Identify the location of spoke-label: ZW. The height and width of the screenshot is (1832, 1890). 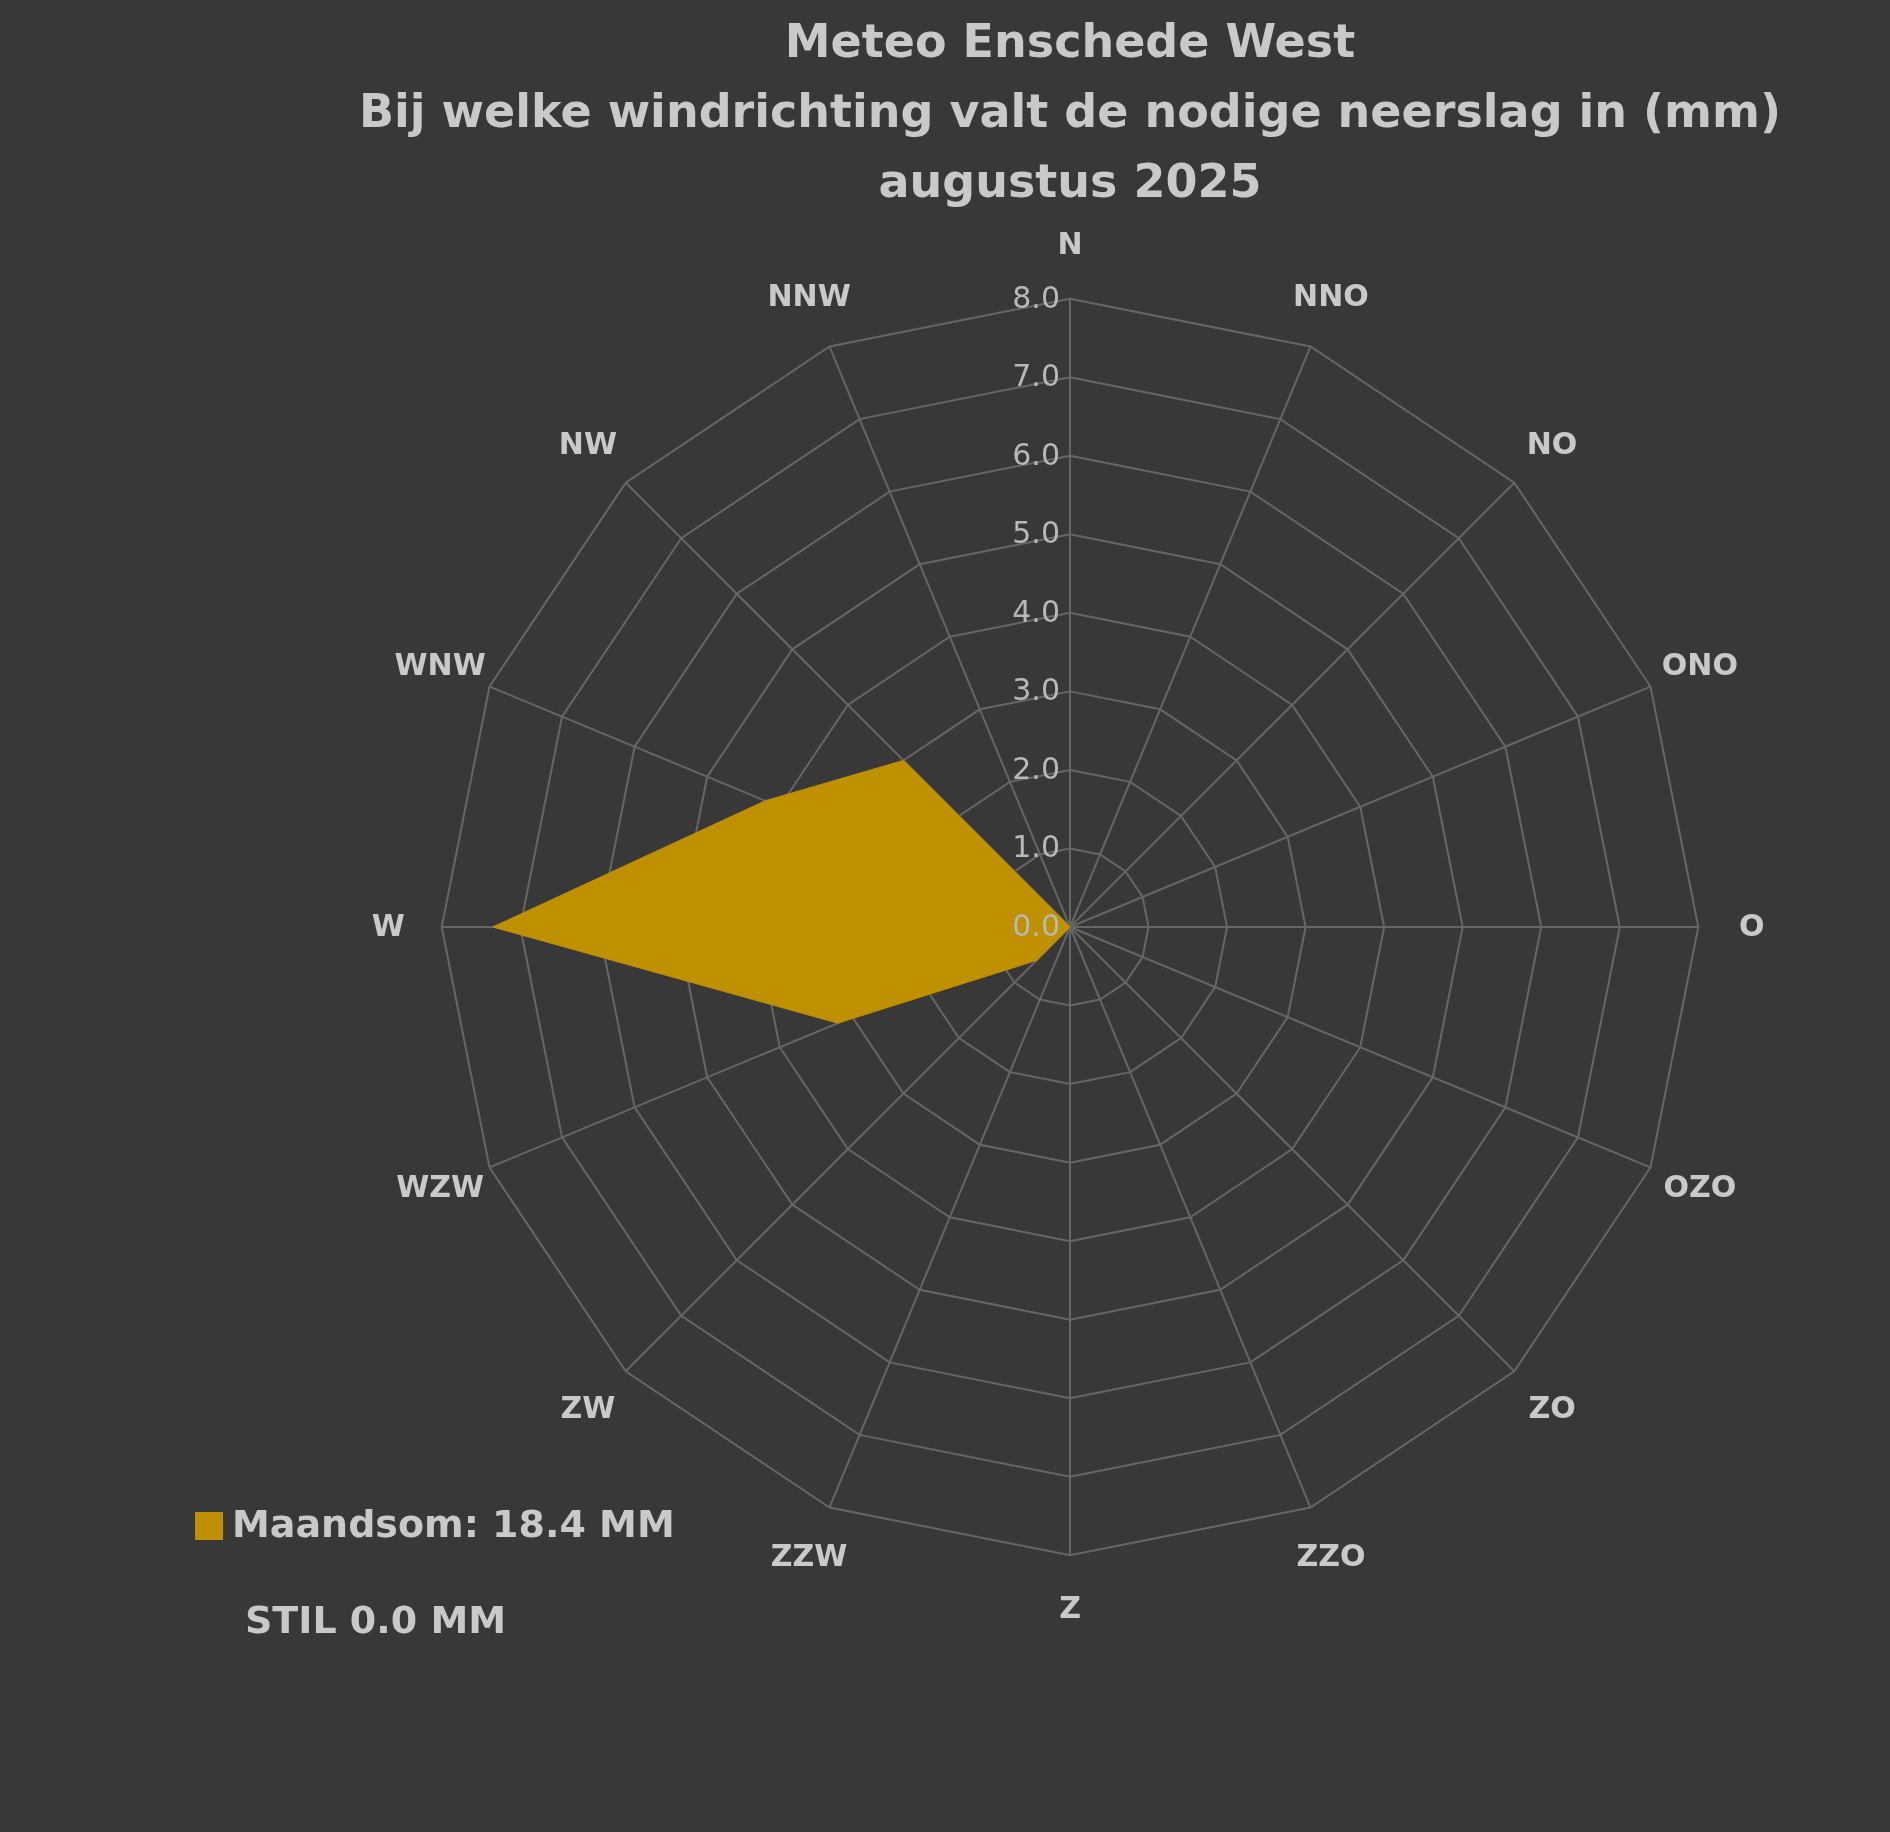
(588, 1408).